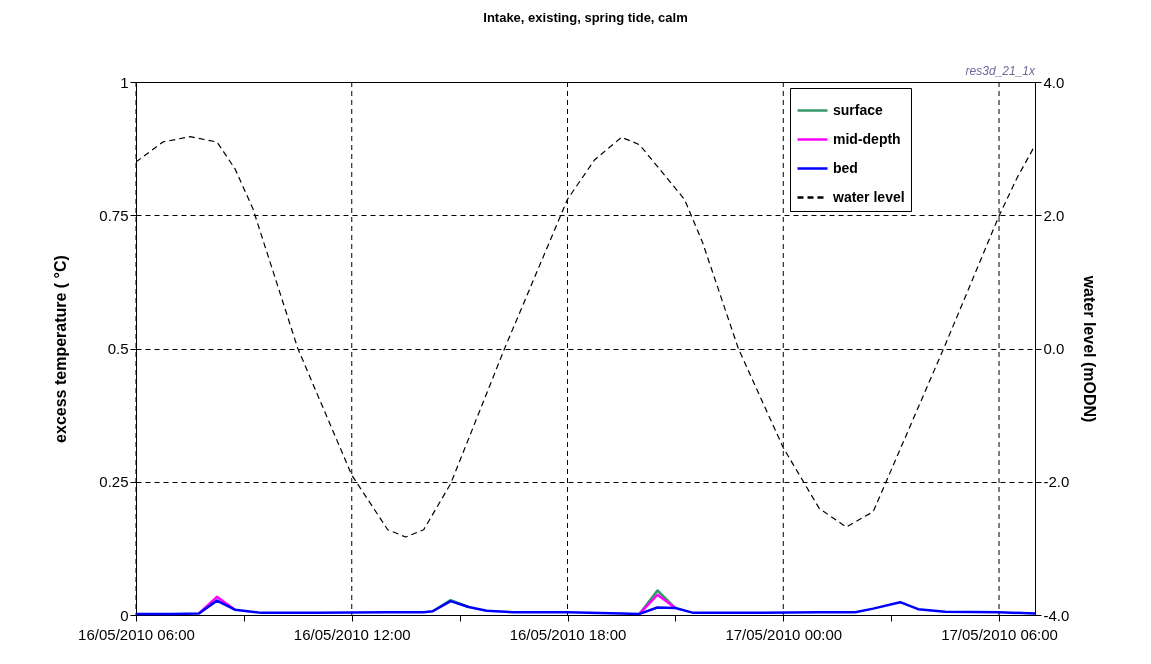  What do you see at coordinates (868, 196) in the screenshot?
I see `legend-label: water level` at bounding box center [868, 196].